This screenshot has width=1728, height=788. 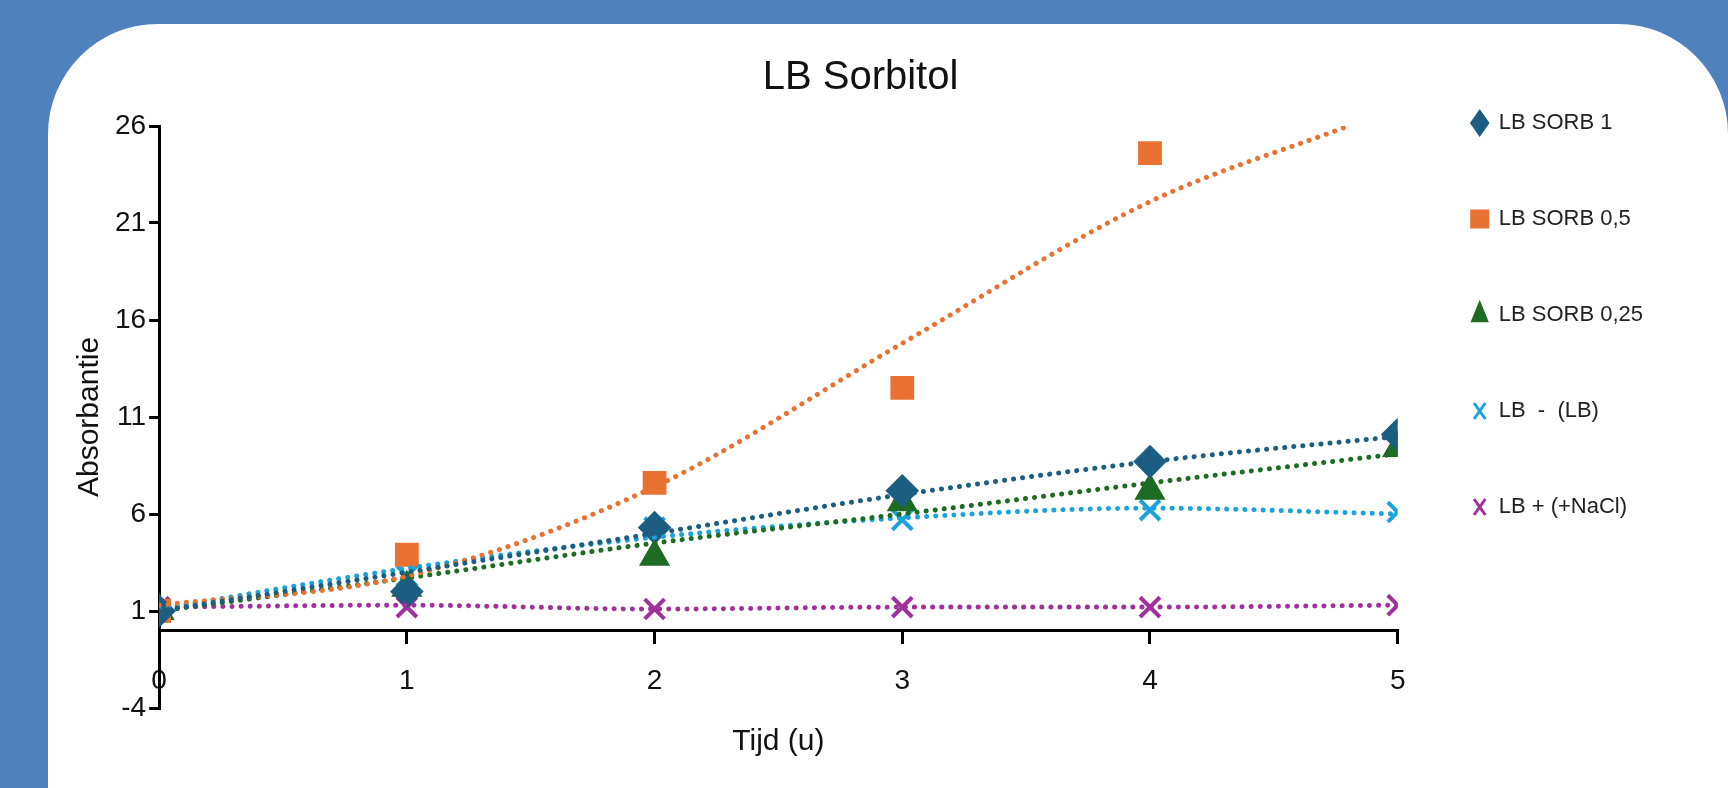 What do you see at coordinates (860, 75) in the screenshot?
I see `chart-title: LB Sorbitol` at bounding box center [860, 75].